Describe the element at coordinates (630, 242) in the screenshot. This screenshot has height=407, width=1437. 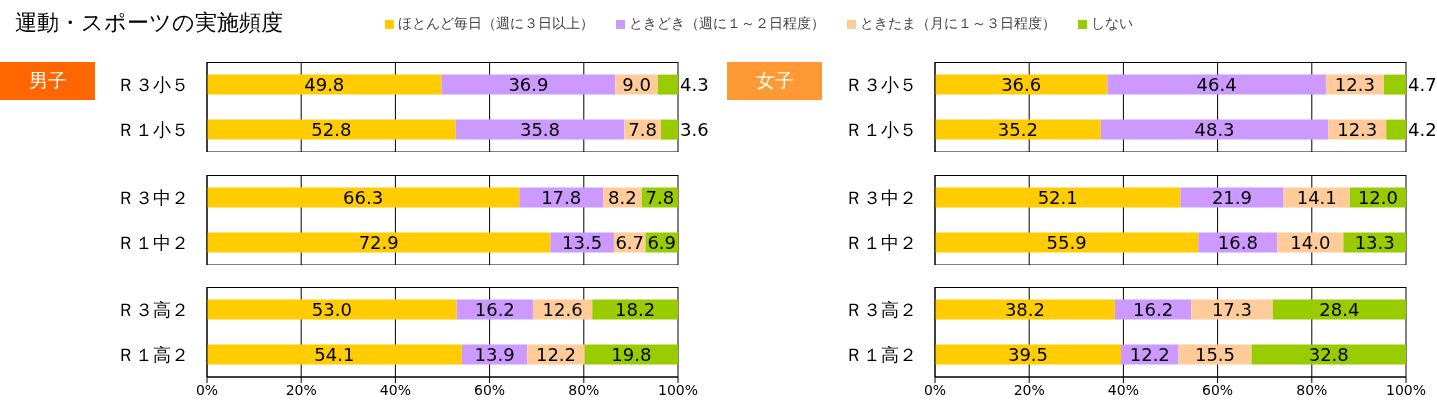
I see `data-label: 6.7` at that location.